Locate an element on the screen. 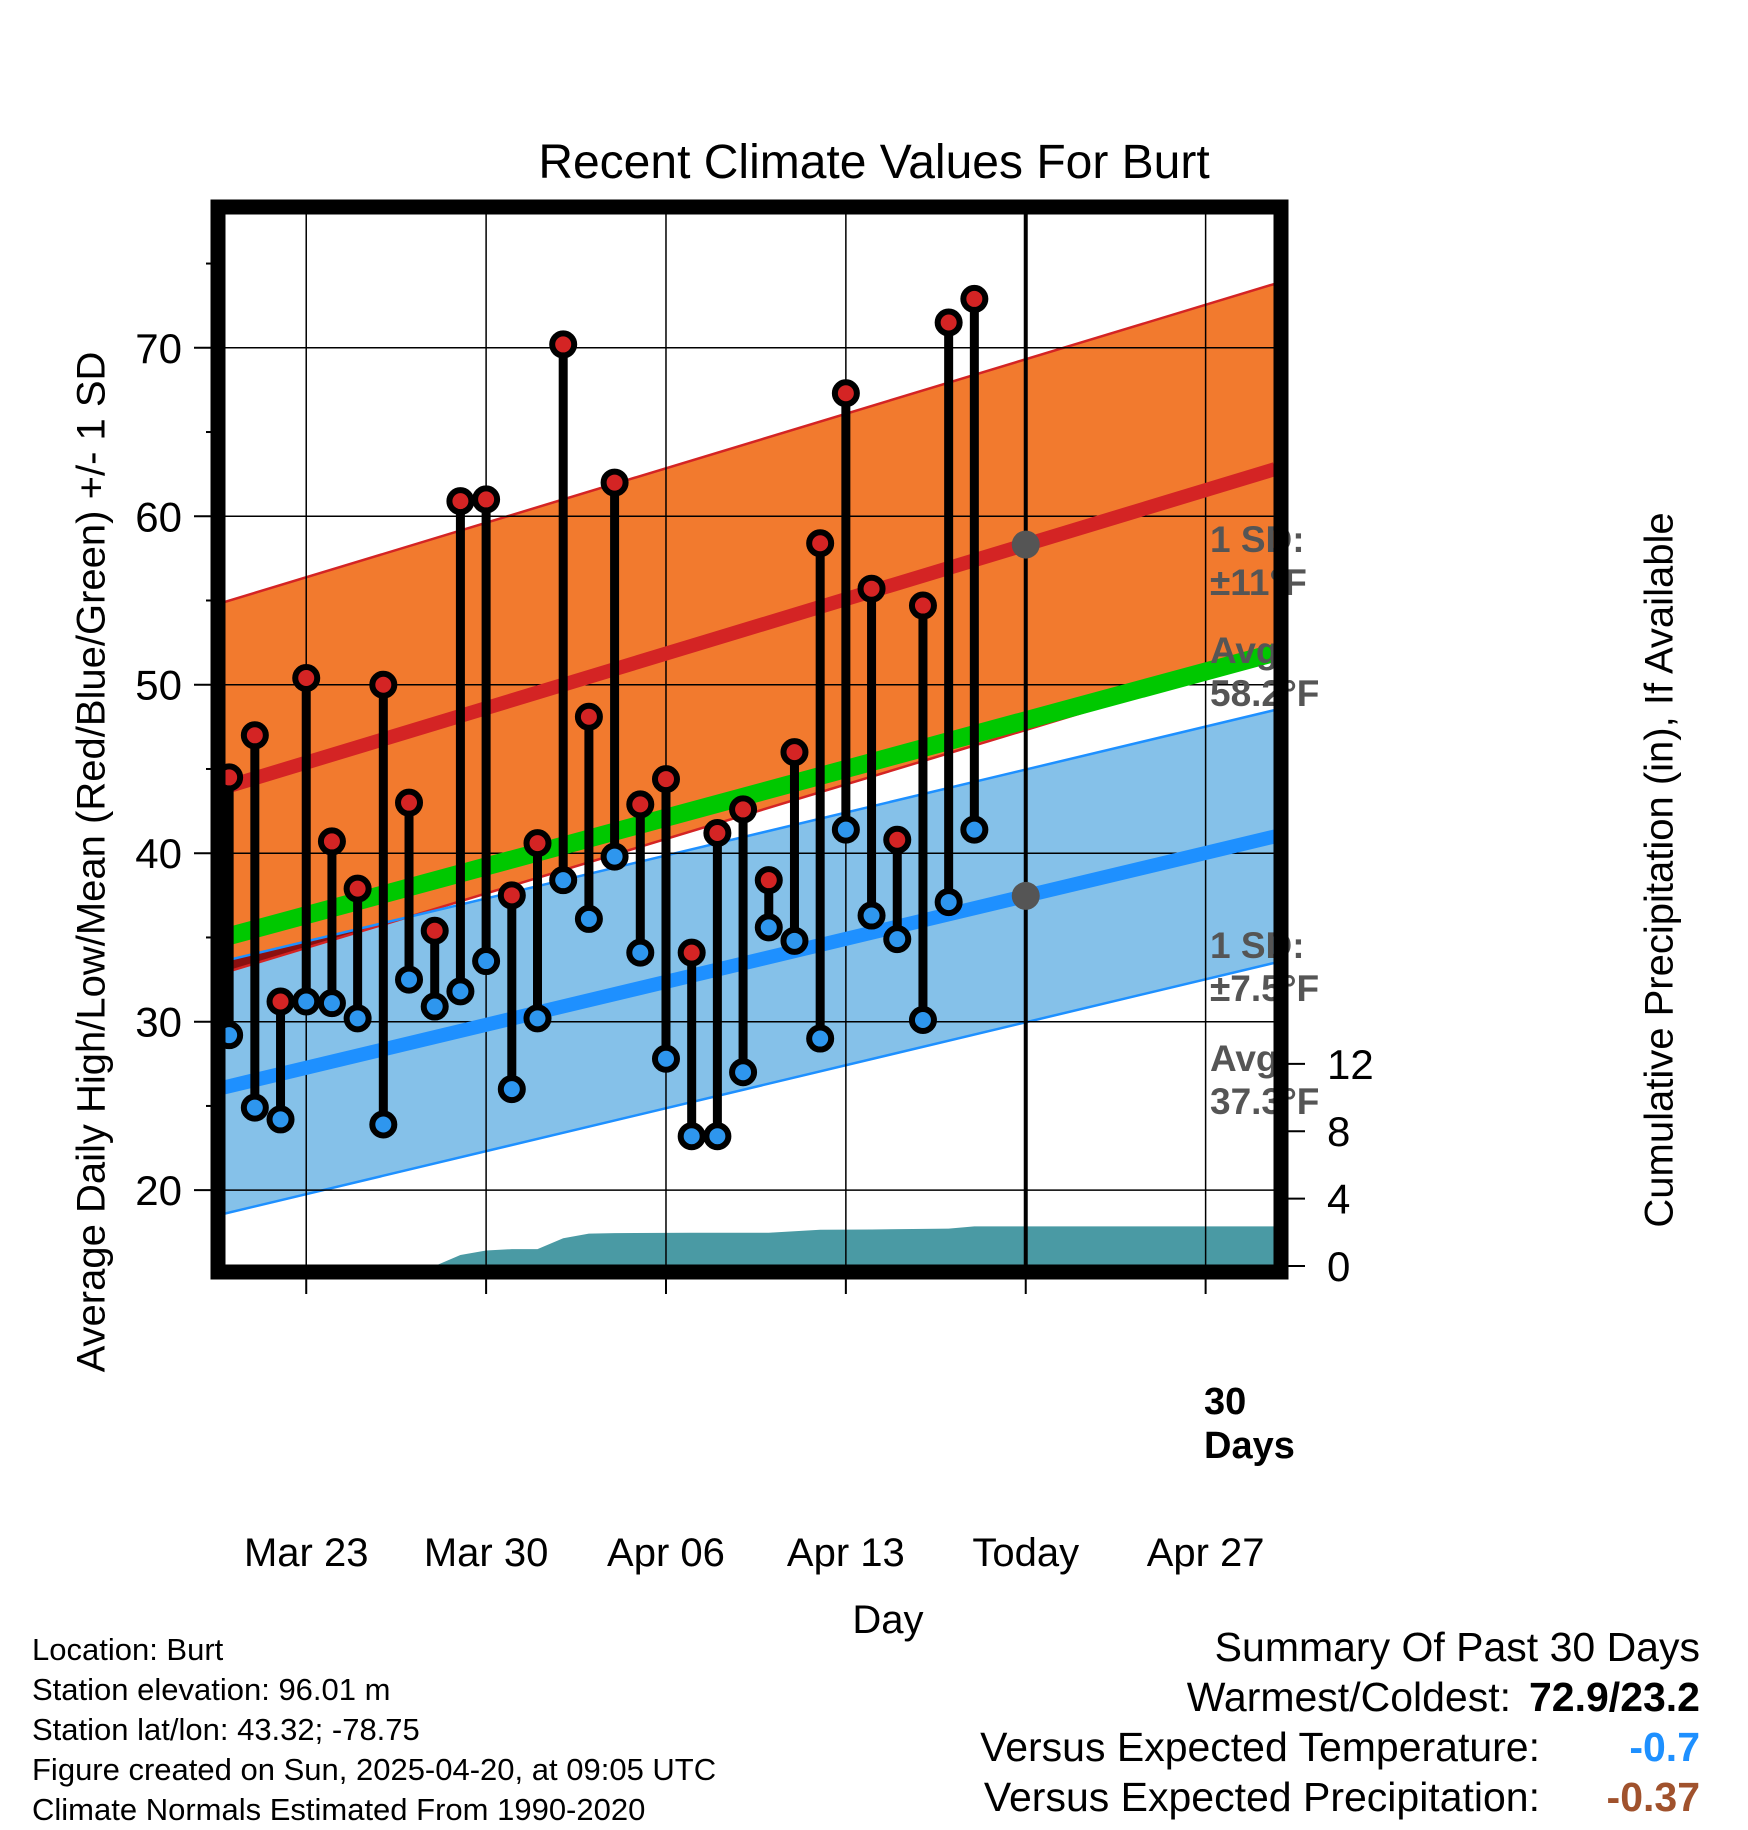 The width and height of the screenshot is (1748, 1830). x-tick-label: Mar 23 is located at coordinates (306, 1553).